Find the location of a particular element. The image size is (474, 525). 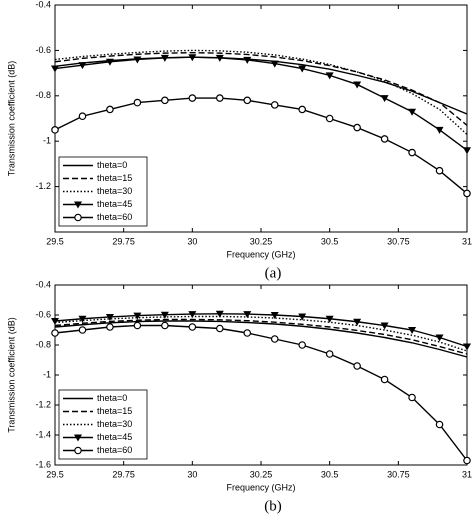

legend-label: theta=15 is located at coordinates (114, 411).